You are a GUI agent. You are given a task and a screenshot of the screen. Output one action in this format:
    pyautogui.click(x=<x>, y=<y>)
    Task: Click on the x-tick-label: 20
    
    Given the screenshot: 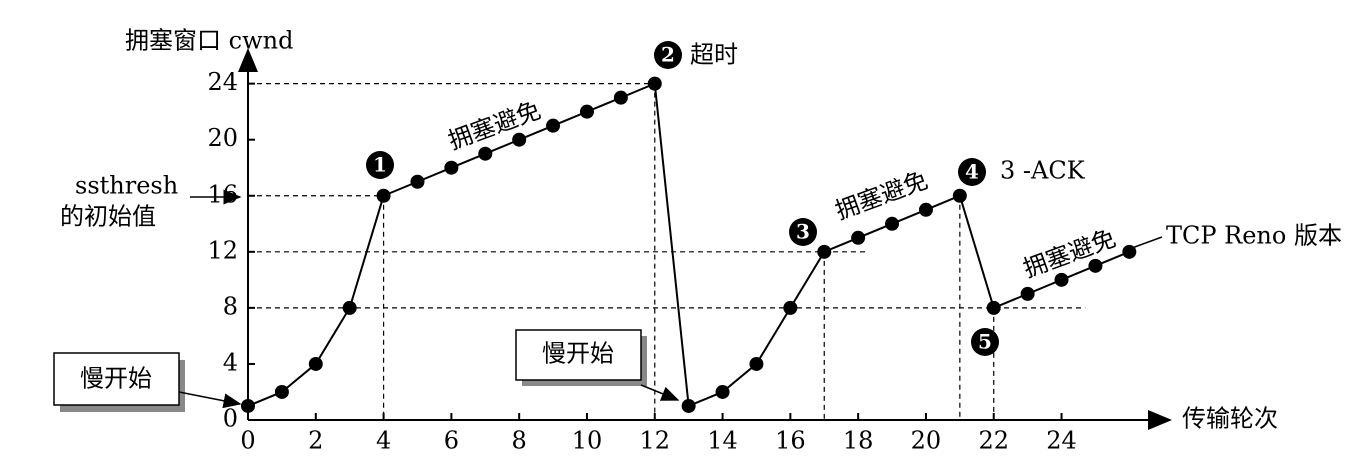 What is the action you would take?
    pyautogui.click(x=926, y=441)
    